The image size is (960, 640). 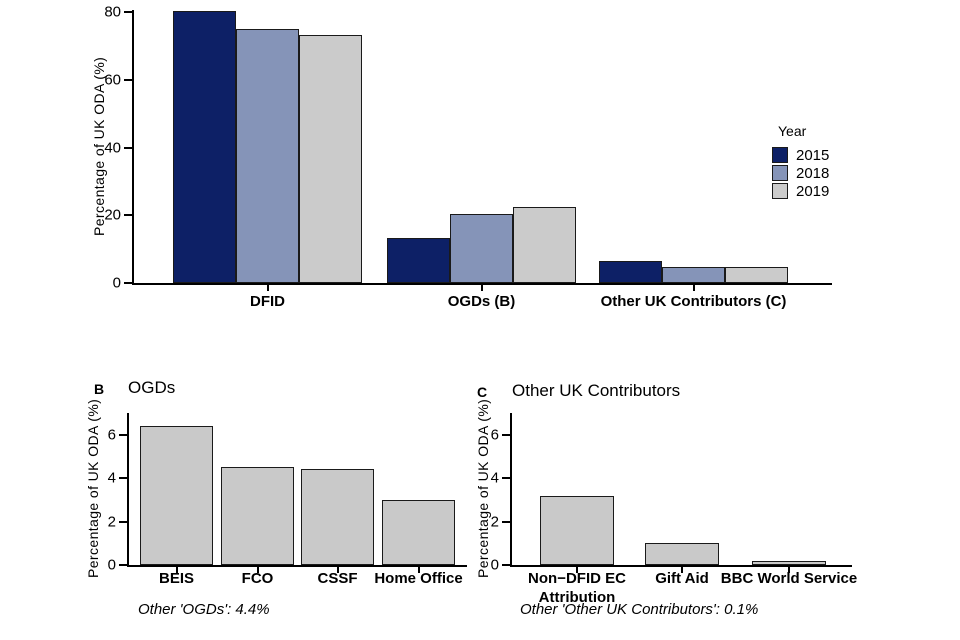 What do you see at coordinates (418, 532) in the screenshot?
I see `bar-home-office-home-office` at bounding box center [418, 532].